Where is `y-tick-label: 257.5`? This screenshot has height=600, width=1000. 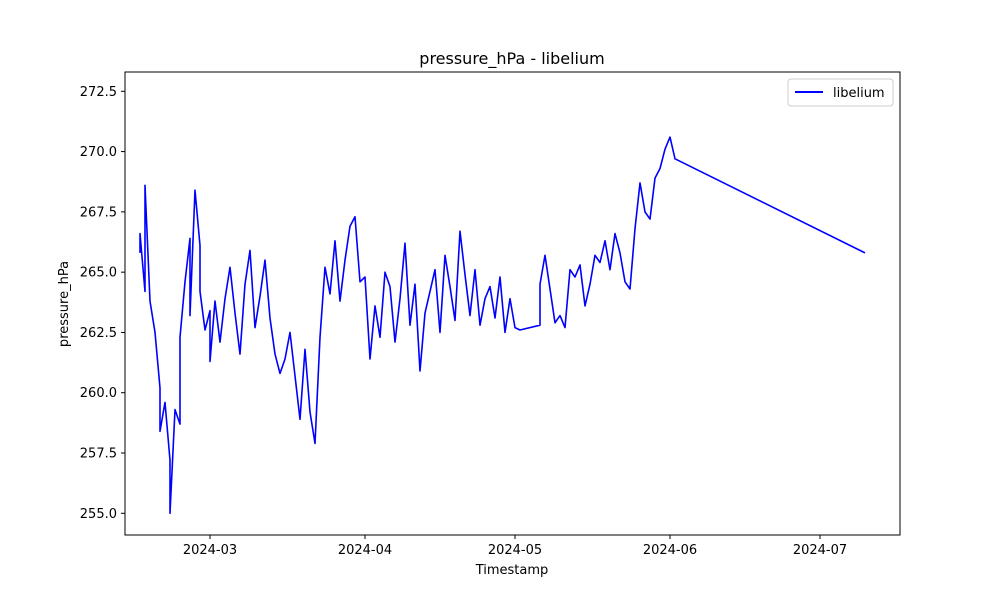
y-tick-label: 257.5 is located at coordinates (98, 454).